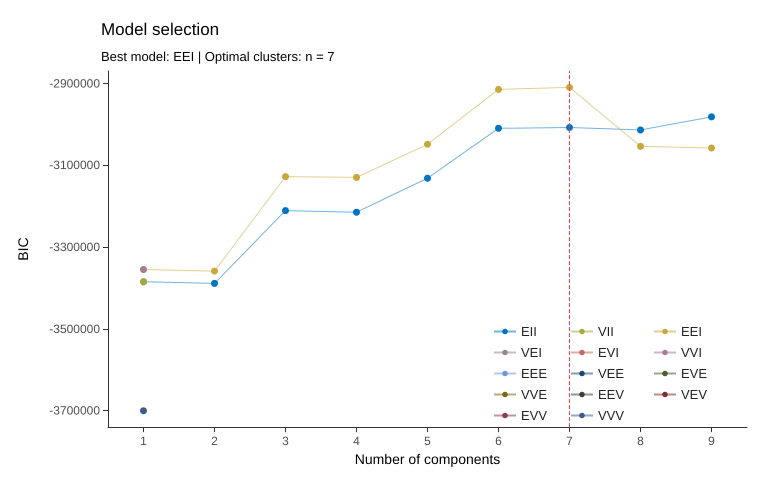  Describe the element at coordinates (640, 441) in the screenshot. I see `x-tick-label: 8` at that location.